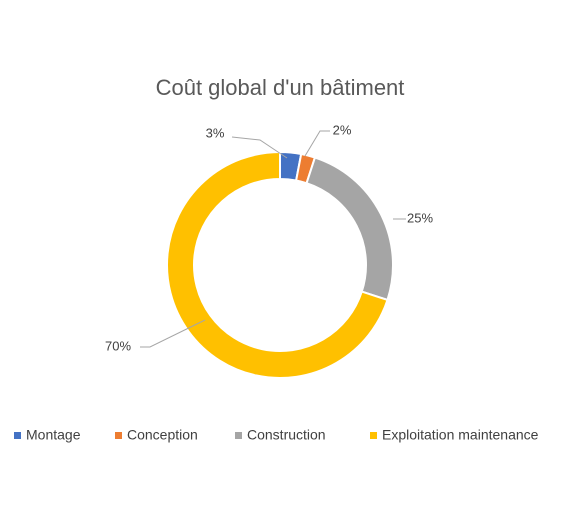  What do you see at coordinates (460, 435) in the screenshot?
I see `legend-label: Exploitation maintenance` at bounding box center [460, 435].